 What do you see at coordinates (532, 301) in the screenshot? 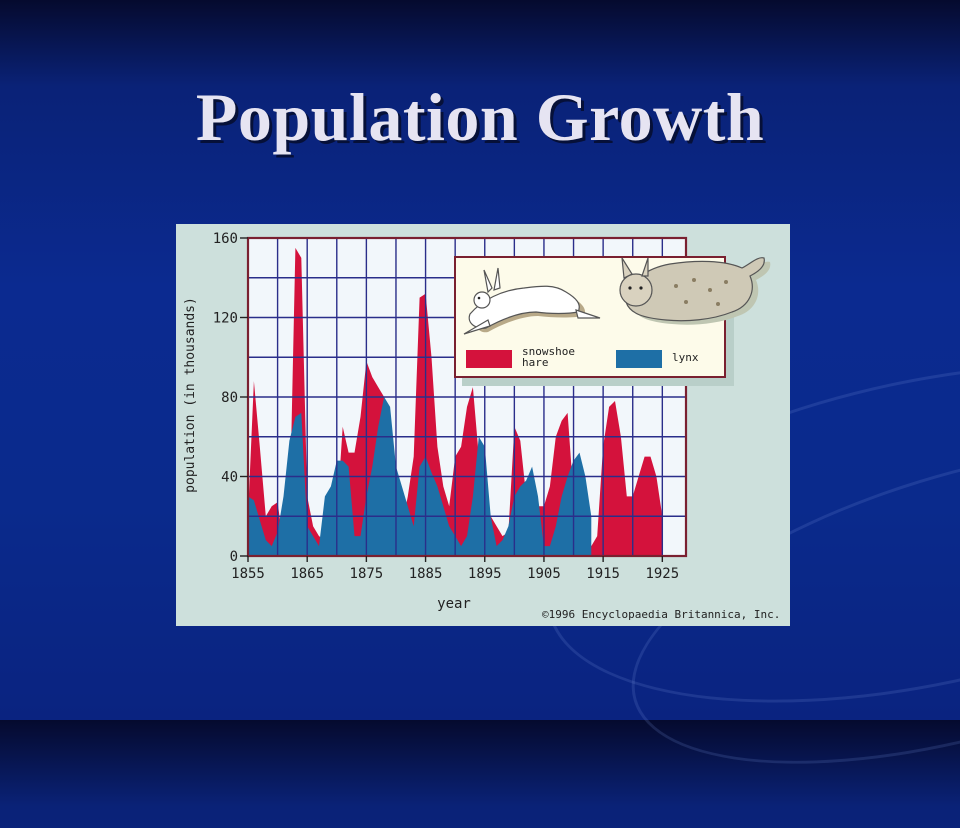
I see `hare-illustration` at bounding box center [532, 301].